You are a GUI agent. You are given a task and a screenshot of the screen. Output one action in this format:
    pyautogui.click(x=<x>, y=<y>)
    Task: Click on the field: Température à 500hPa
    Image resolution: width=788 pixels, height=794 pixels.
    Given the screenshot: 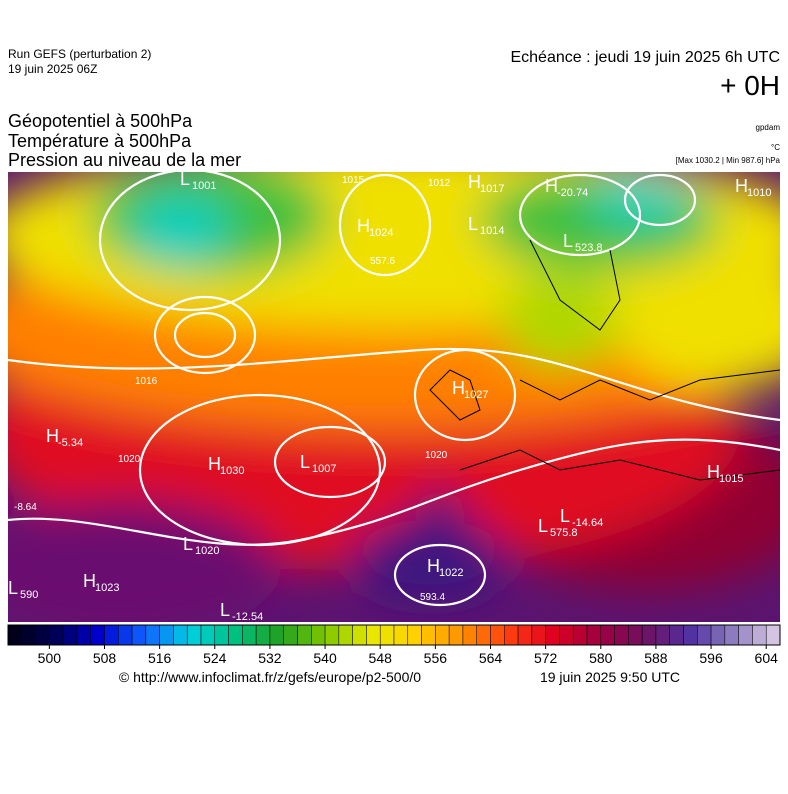 What is the action you would take?
    pyautogui.click(x=100, y=141)
    